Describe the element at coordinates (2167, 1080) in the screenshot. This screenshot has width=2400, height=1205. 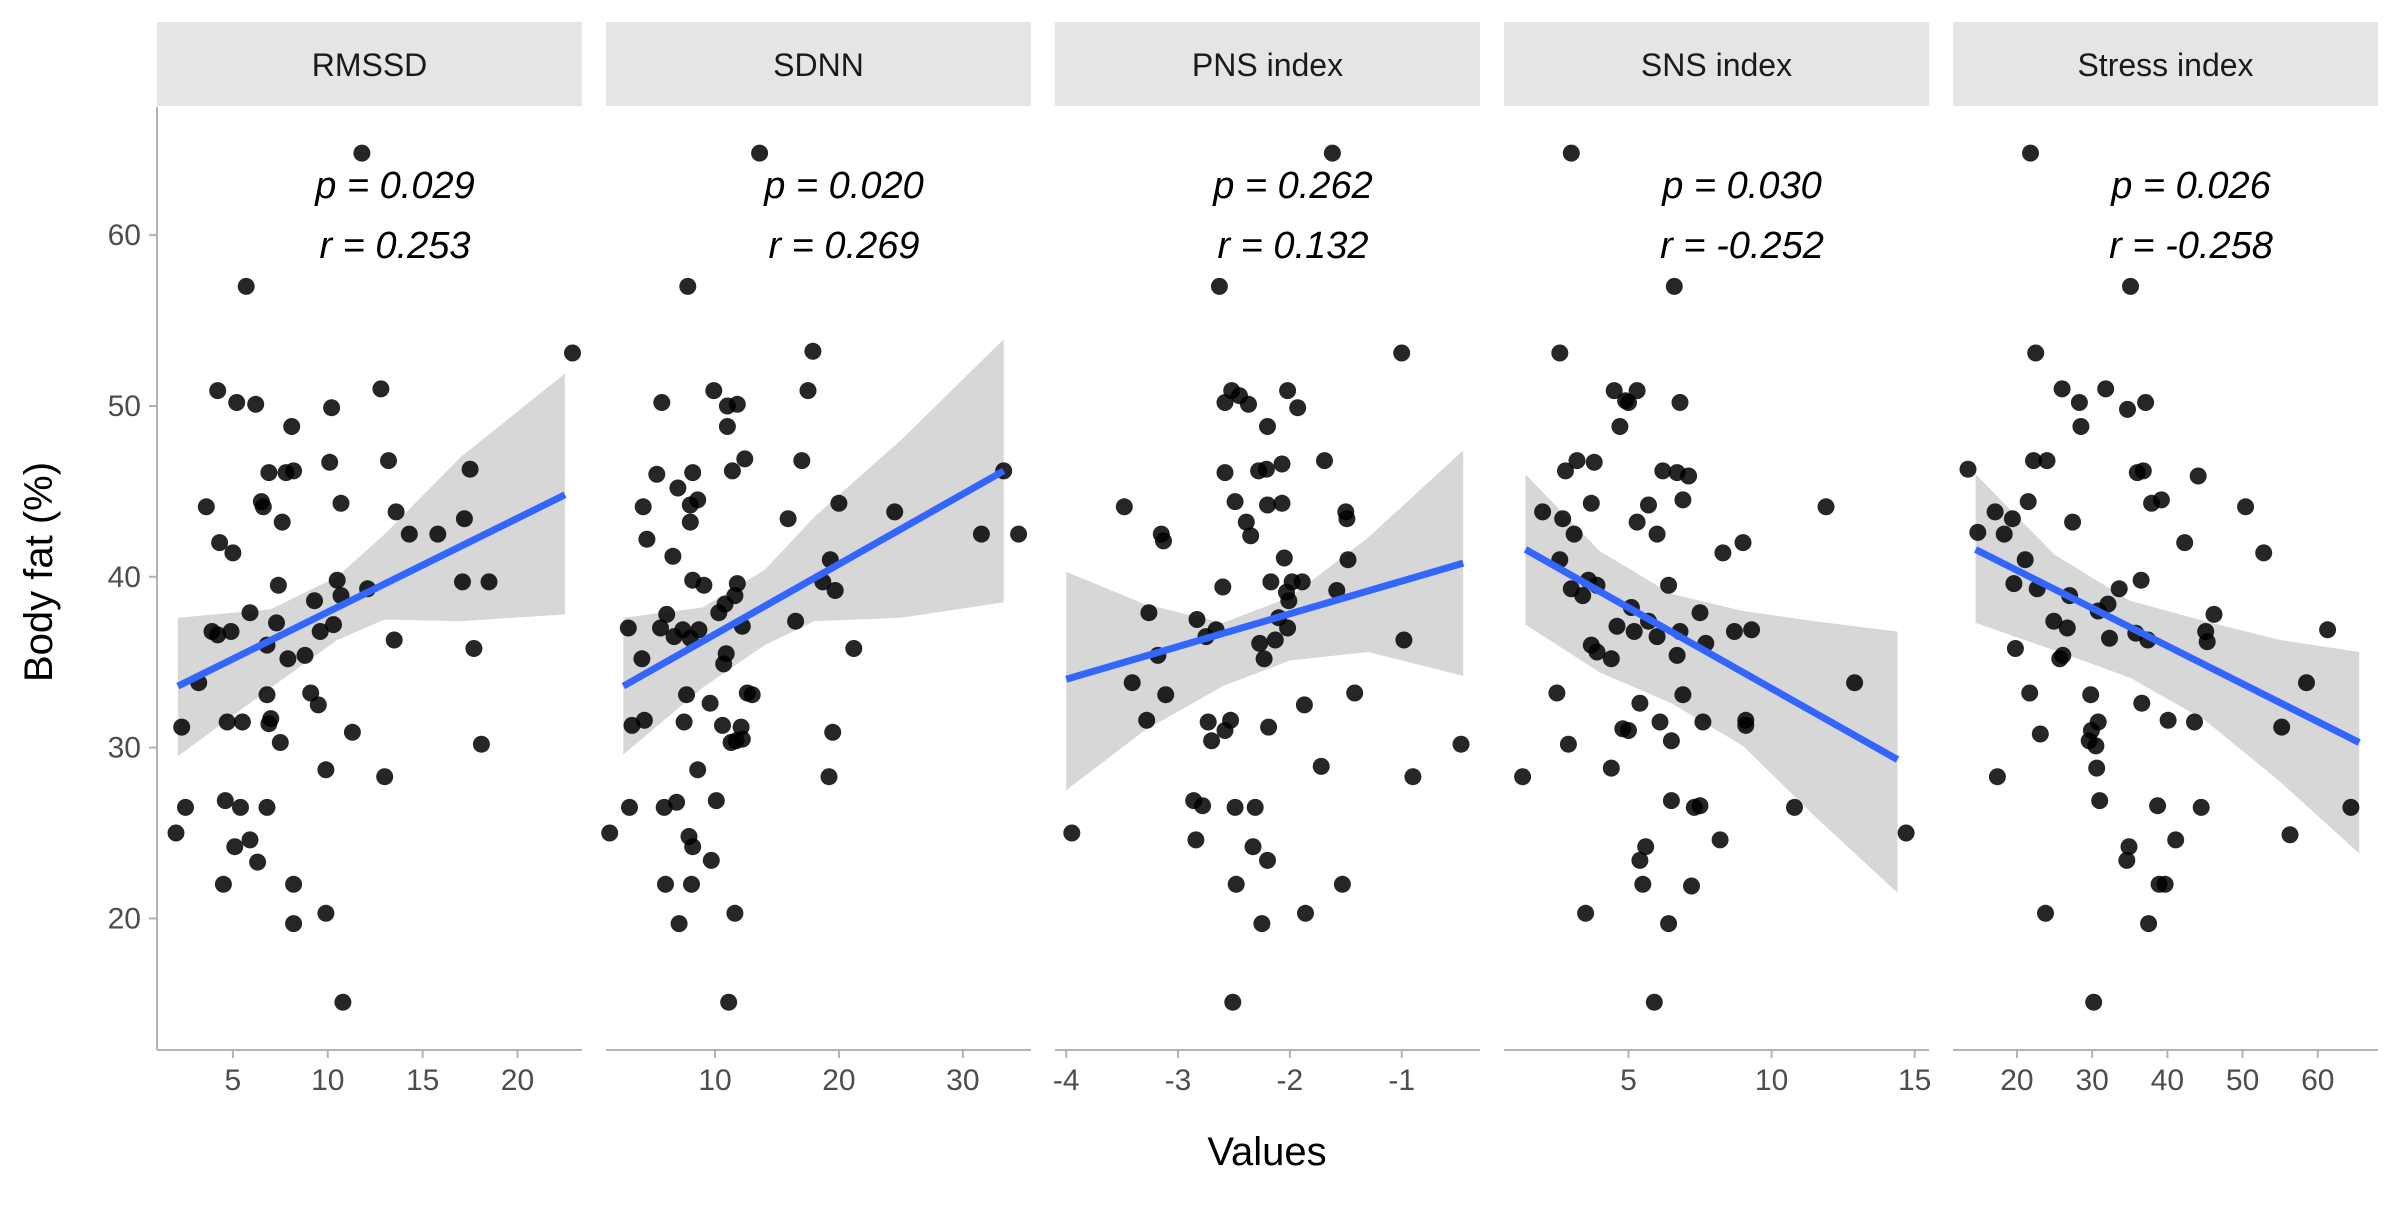
I see `x-tick-label: 40` at that location.